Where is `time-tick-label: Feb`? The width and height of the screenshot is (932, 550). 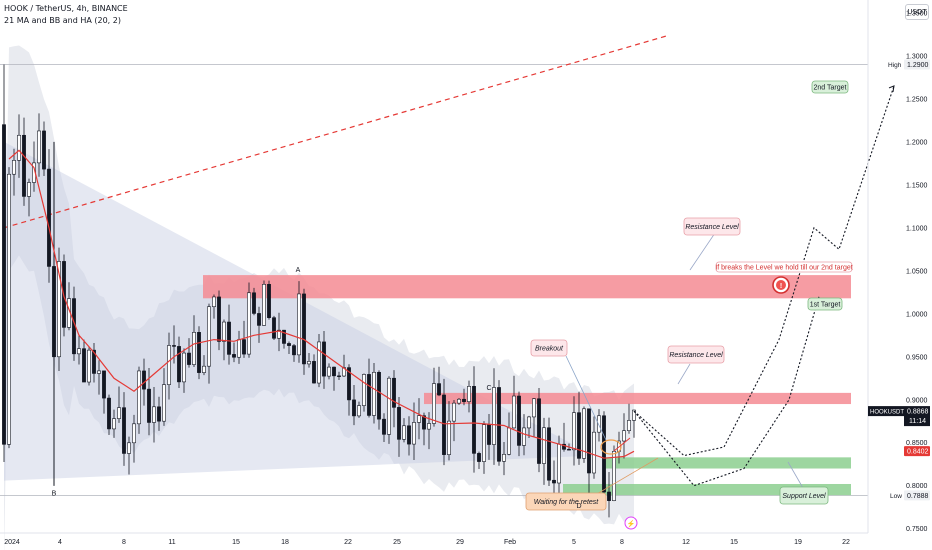
time-tick-label: Feb is located at coordinates (510, 542).